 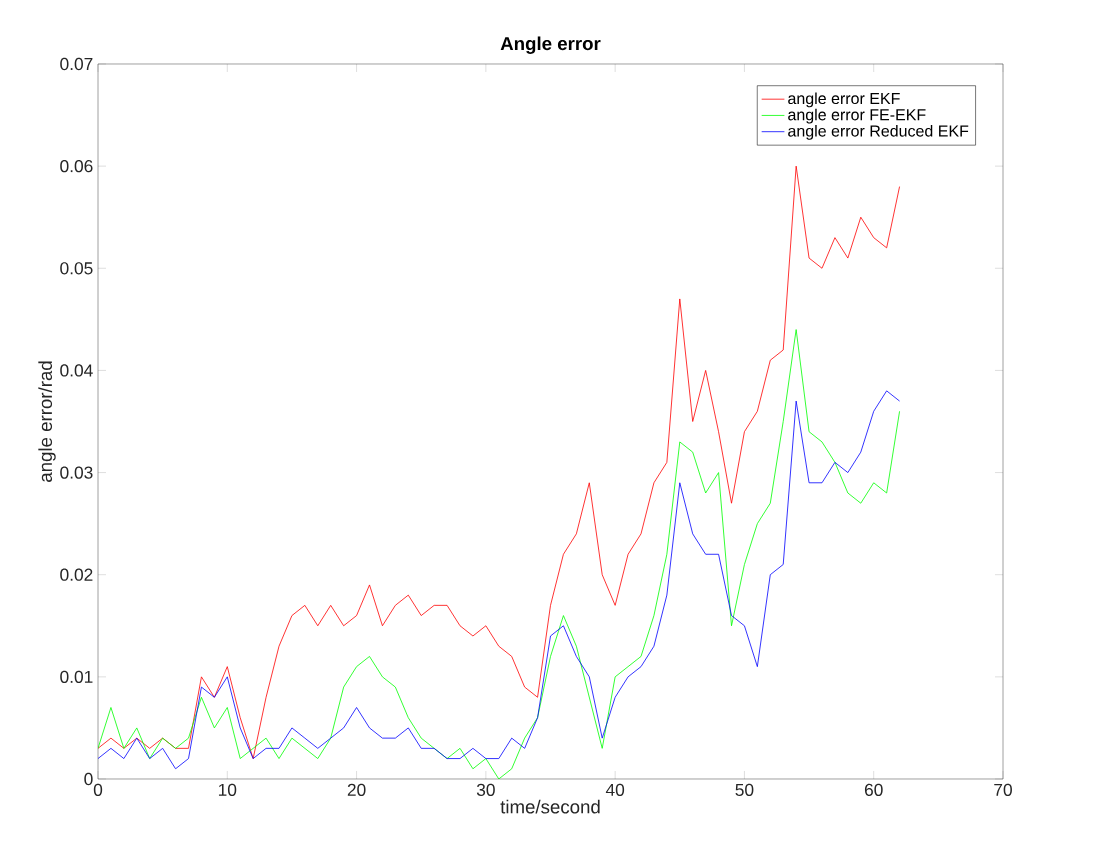 I want to click on x-tick-label: 20, so click(x=356, y=789).